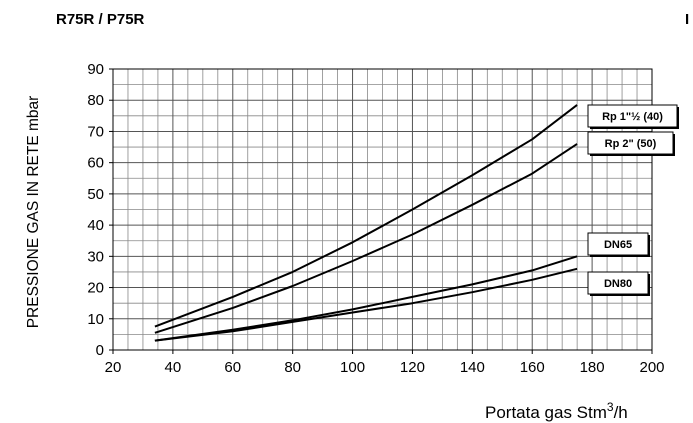 The height and width of the screenshot is (423, 693). Describe the element at coordinates (412, 367) in the screenshot. I see `x-tick-label: 120` at that location.